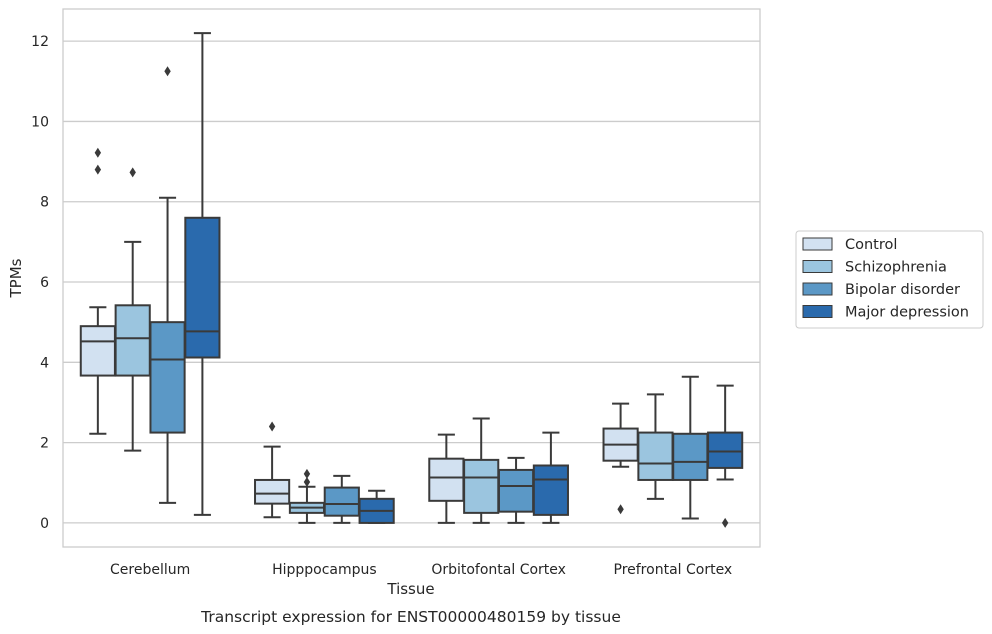 The height and width of the screenshot is (634, 992). I want to click on x-tick-label: Prefrontal Cortex, so click(673, 570).